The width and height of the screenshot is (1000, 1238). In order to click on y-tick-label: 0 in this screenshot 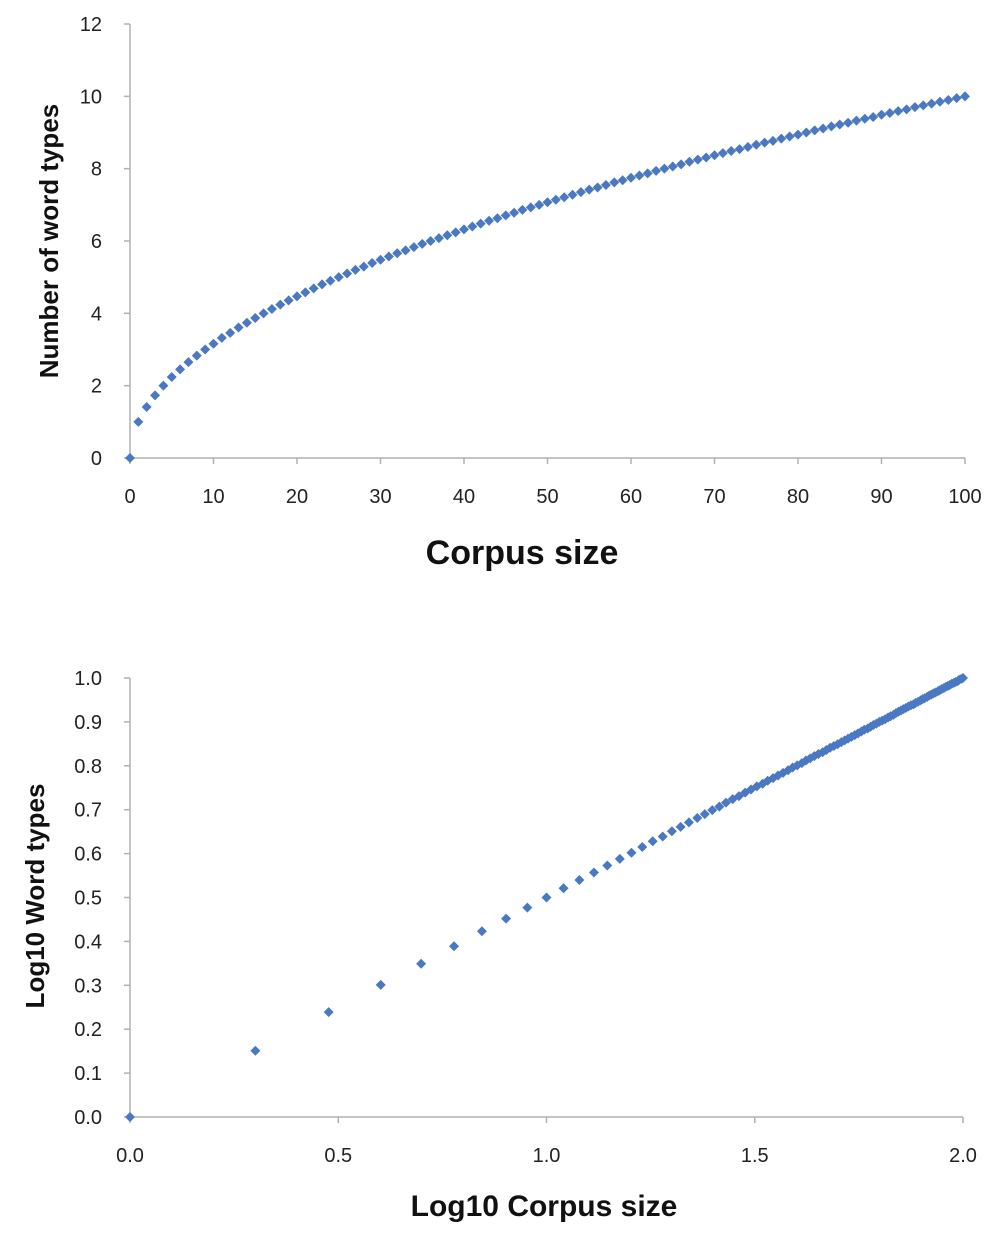, I will do `click(96, 459)`.